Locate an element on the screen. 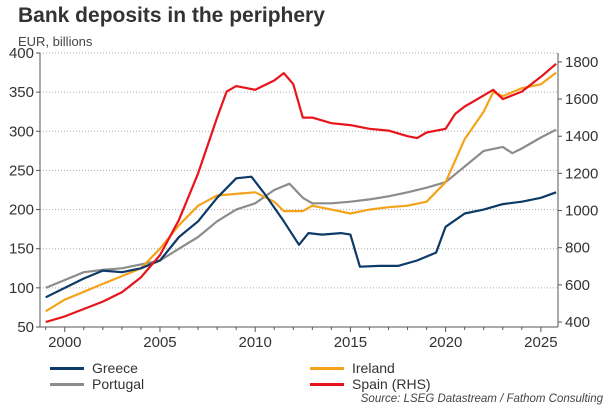  y-right-tick-label: 1200 is located at coordinates (581, 173).